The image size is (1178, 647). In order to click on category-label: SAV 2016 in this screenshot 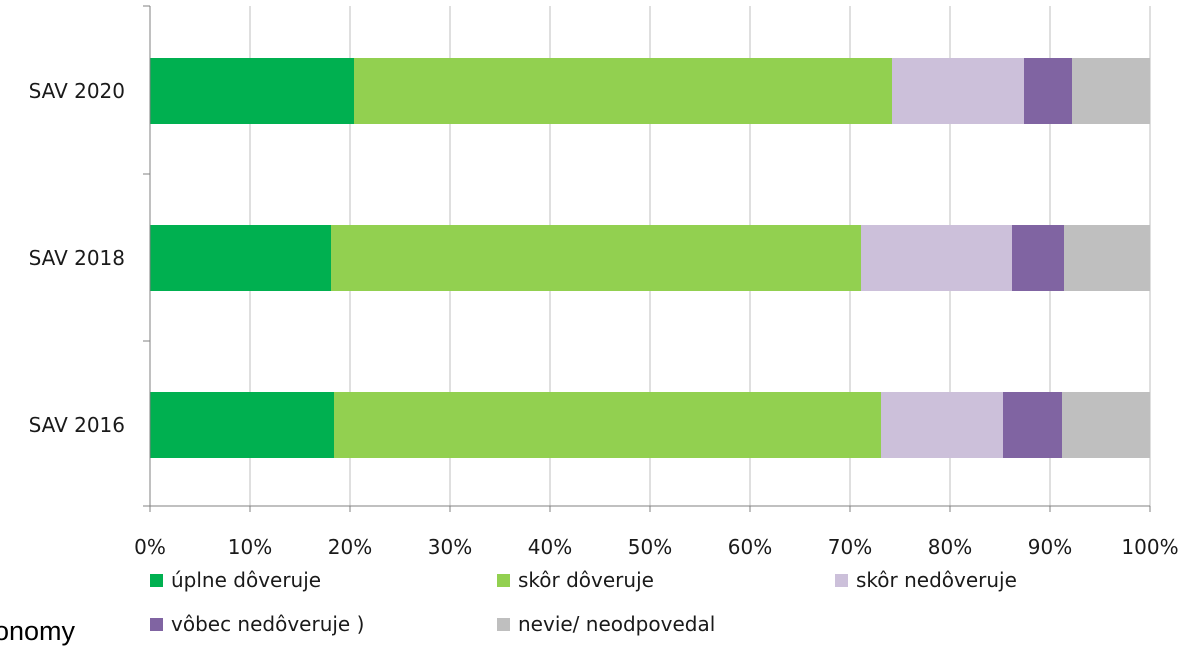, I will do `click(77, 425)`.